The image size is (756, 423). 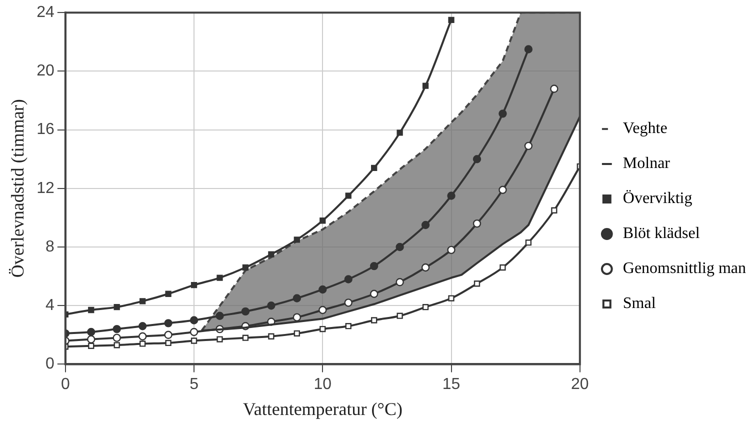 What do you see at coordinates (580, 385) in the screenshot?
I see `x-tick-label: 20` at bounding box center [580, 385].